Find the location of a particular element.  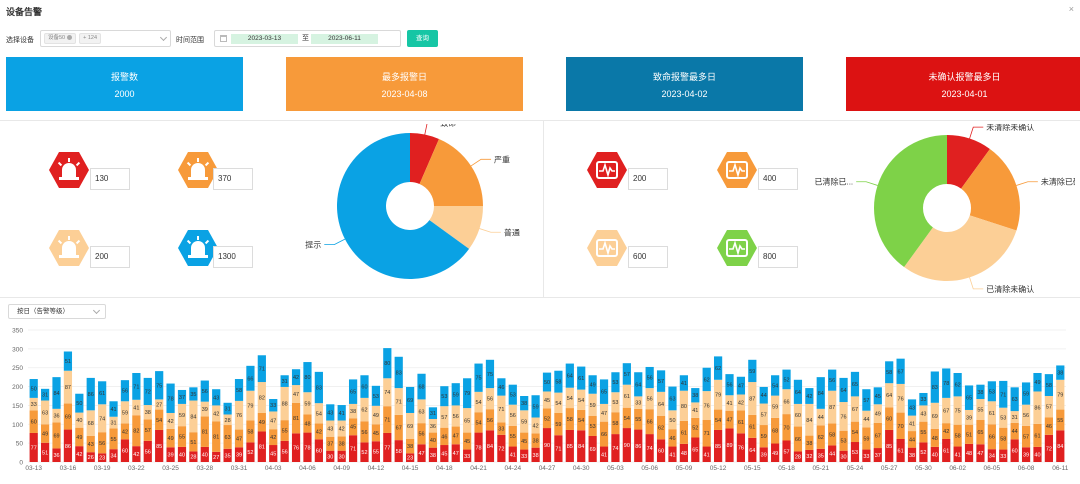

date-range-picker: 2023-03-13 至 2023-06-11 is located at coordinates (307, 38).